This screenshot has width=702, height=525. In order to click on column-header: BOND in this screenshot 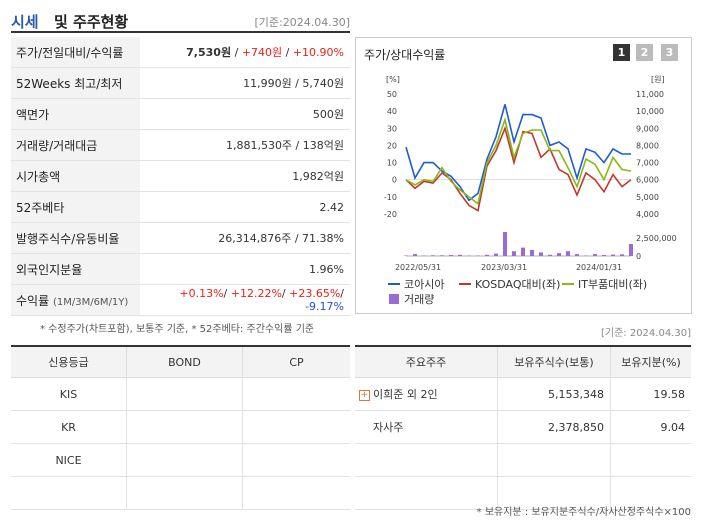, I will do `click(184, 361)`.